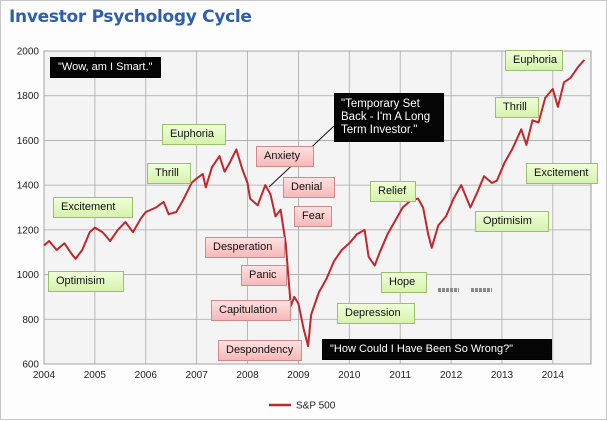  Describe the element at coordinates (146, 375) in the screenshot. I see `x-tick-label: 2006` at that location.